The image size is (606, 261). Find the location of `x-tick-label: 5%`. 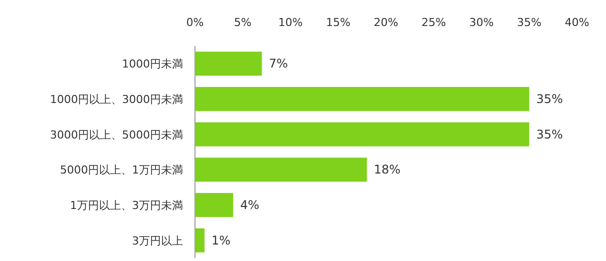

x-tick-label: 5% is located at coordinates (243, 22).